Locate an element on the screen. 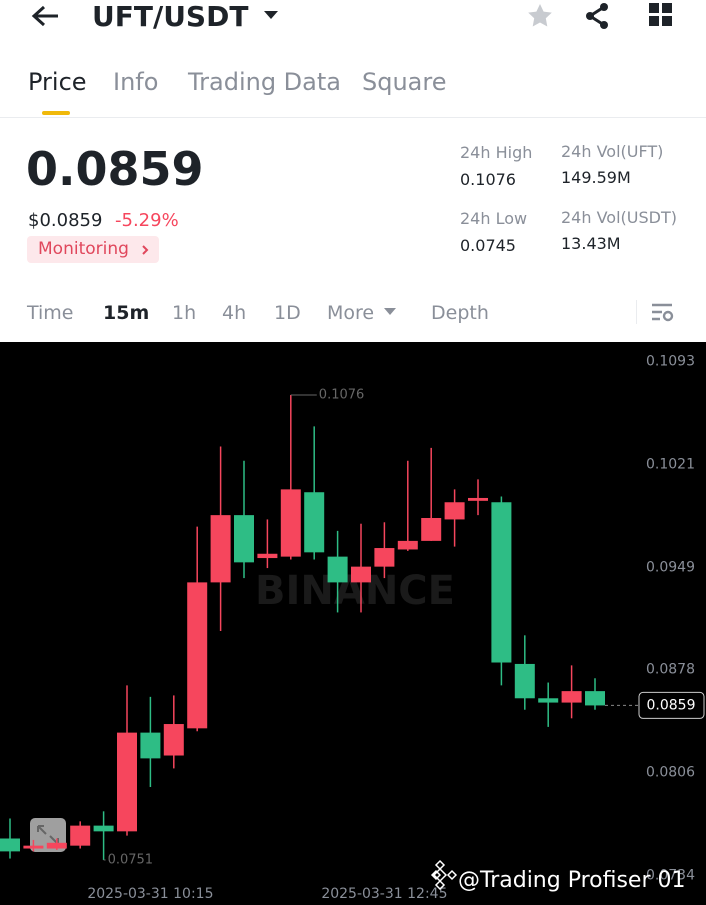  interval: Time is located at coordinates (50, 313).